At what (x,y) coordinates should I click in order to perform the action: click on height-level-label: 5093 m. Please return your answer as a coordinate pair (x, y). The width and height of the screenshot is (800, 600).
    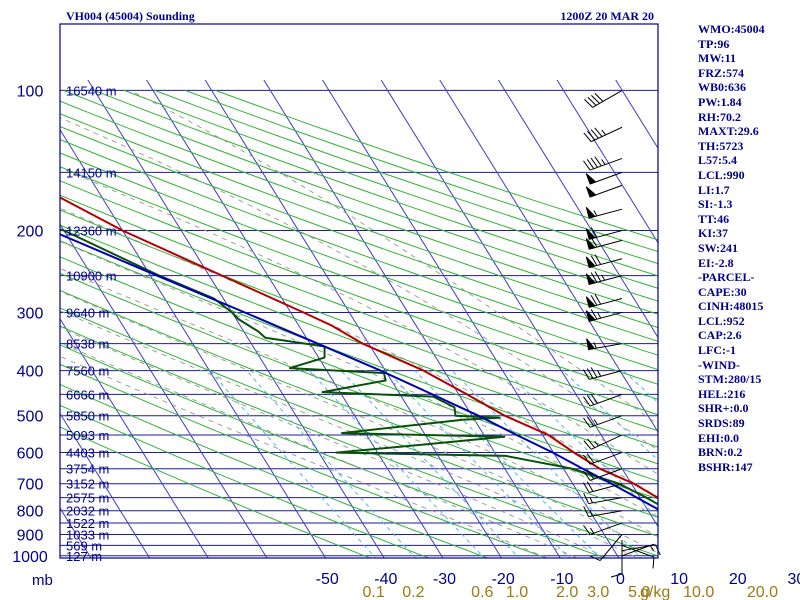
    Looking at the image, I should click on (87, 435).